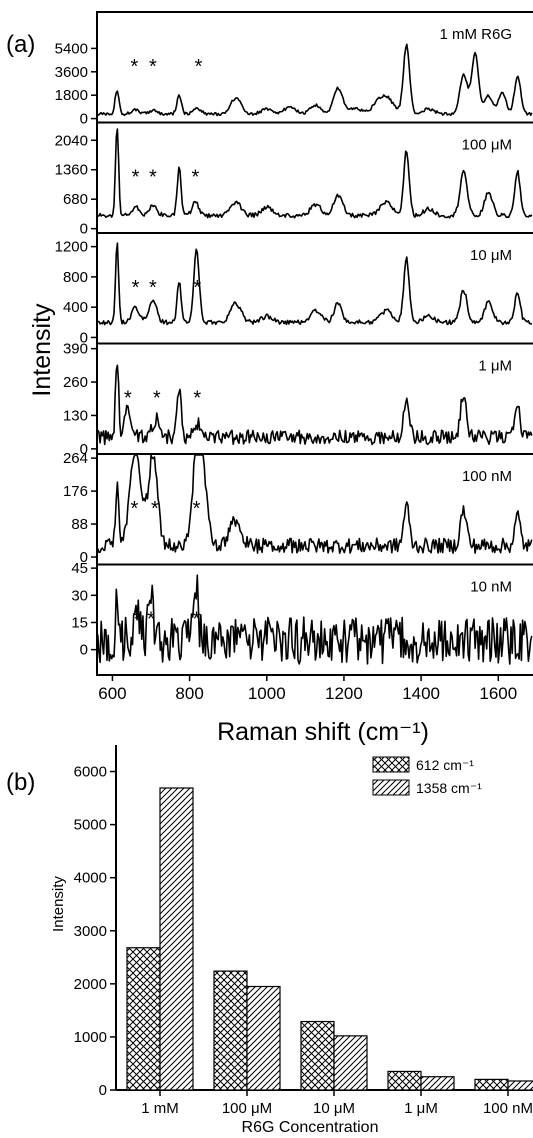 Image resolution: width=533 pixels, height=1138 pixels. I want to click on y-tick-label: 5000, so click(90, 825).